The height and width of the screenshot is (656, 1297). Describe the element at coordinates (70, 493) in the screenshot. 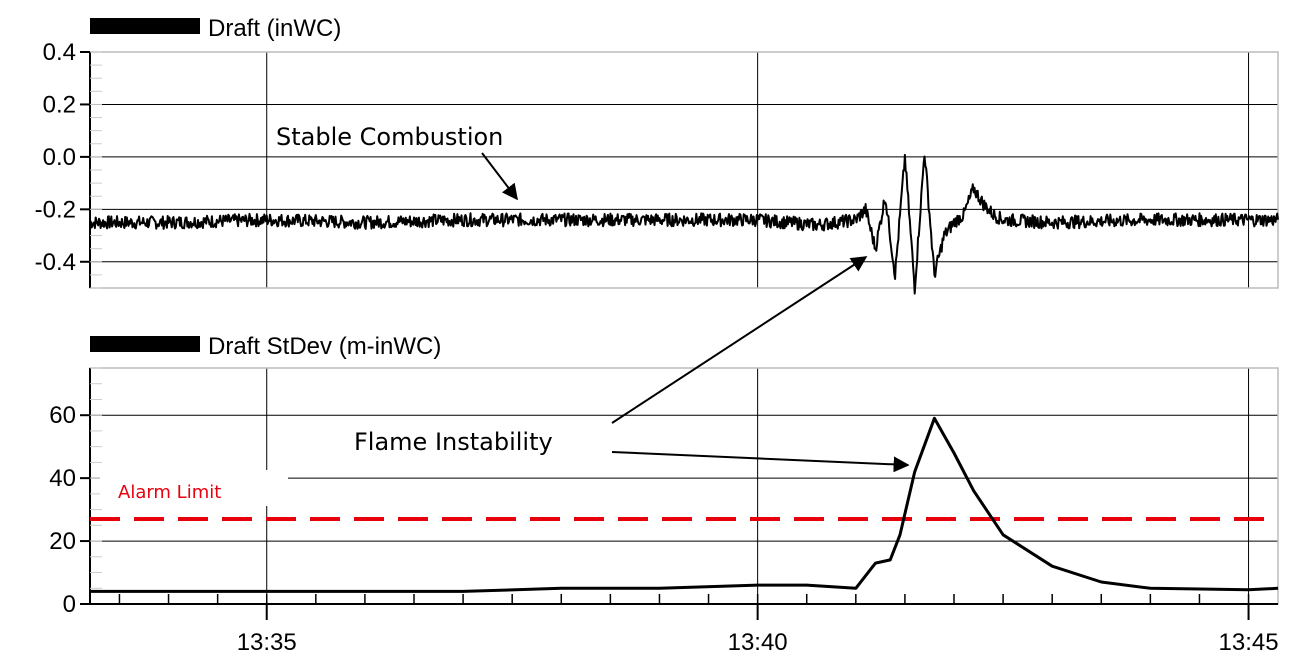

I see `stdev-y-ticks: 60 40 20 0` at that location.